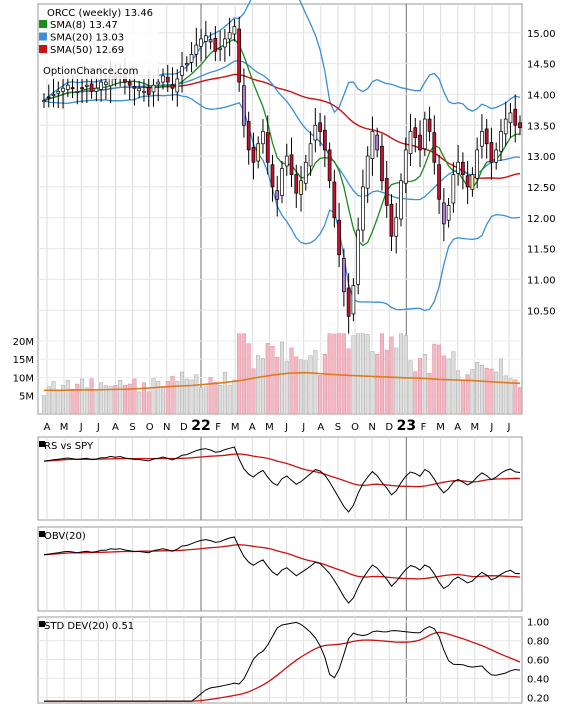 The width and height of the screenshot is (566, 710). What do you see at coordinates (26, 397) in the screenshot?
I see `volume-tick-label: 5M` at bounding box center [26, 397].